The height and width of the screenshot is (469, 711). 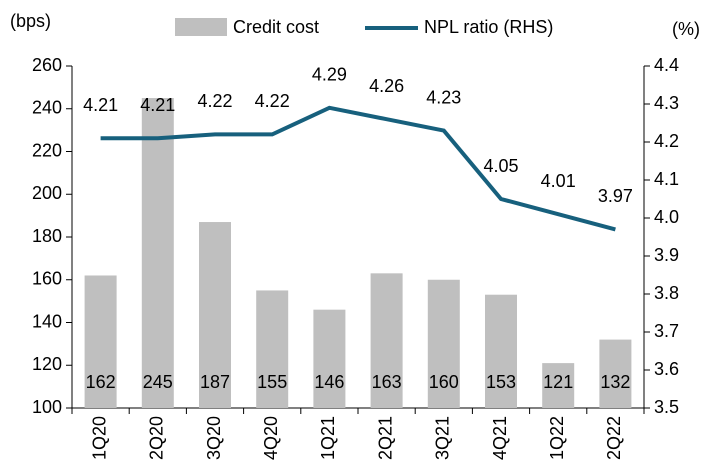 I want to click on y2-tick-label: 4.3, so click(x=666, y=103).